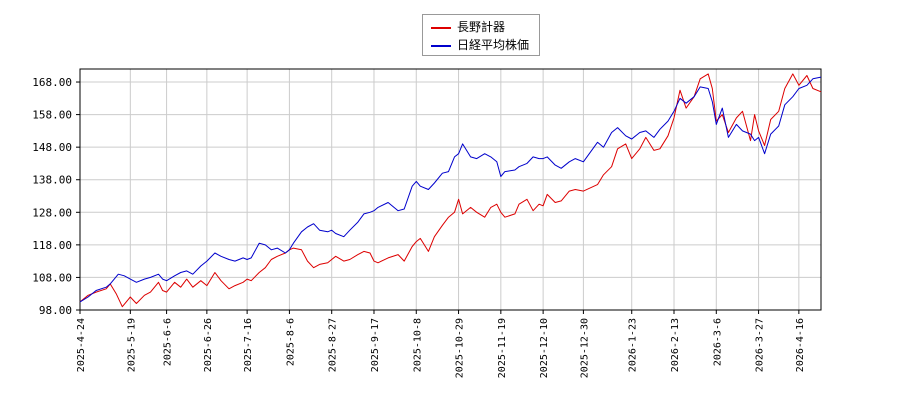 This screenshot has height=400, width=900. Describe the element at coordinates (760, 345) in the screenshot. I see `x-tick-label: 2026-3-27` at that location.